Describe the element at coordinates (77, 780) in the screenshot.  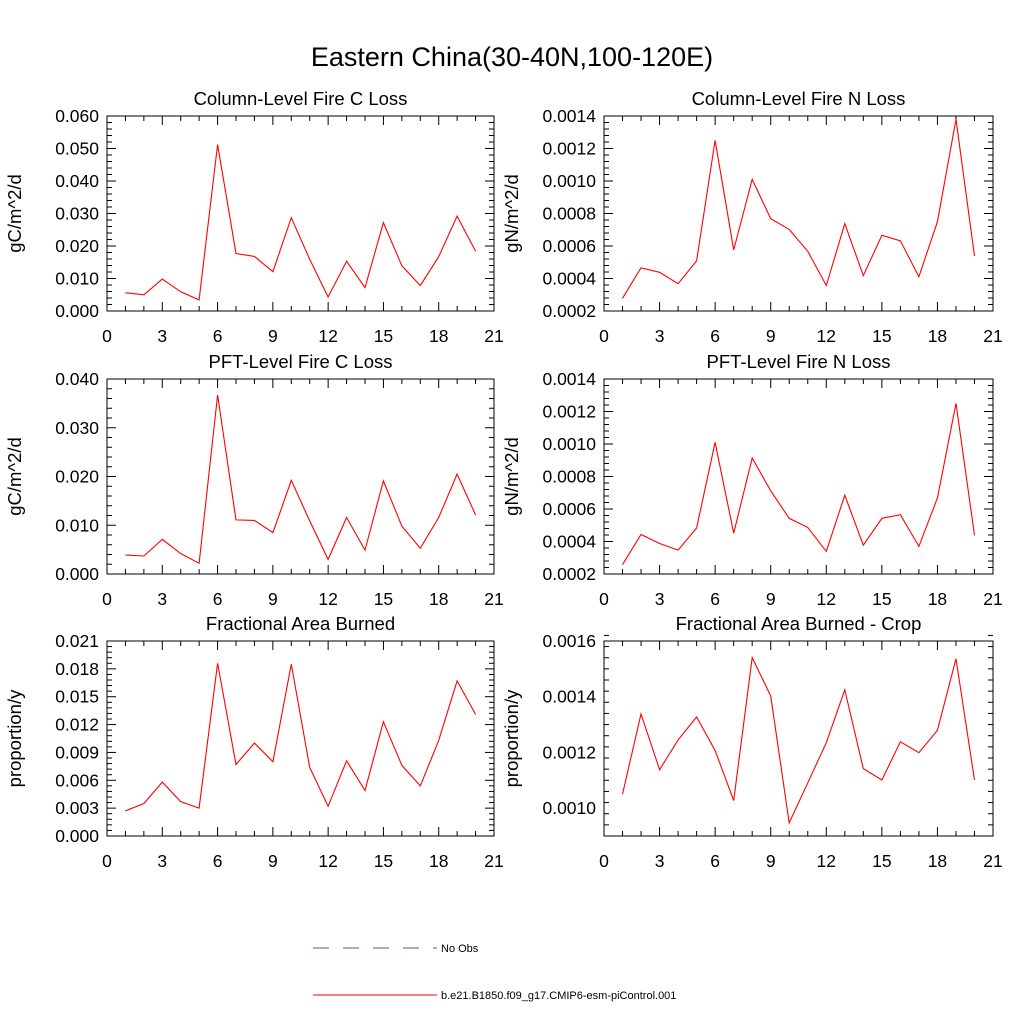
I see `y-tick-label: 0.006` at that location.